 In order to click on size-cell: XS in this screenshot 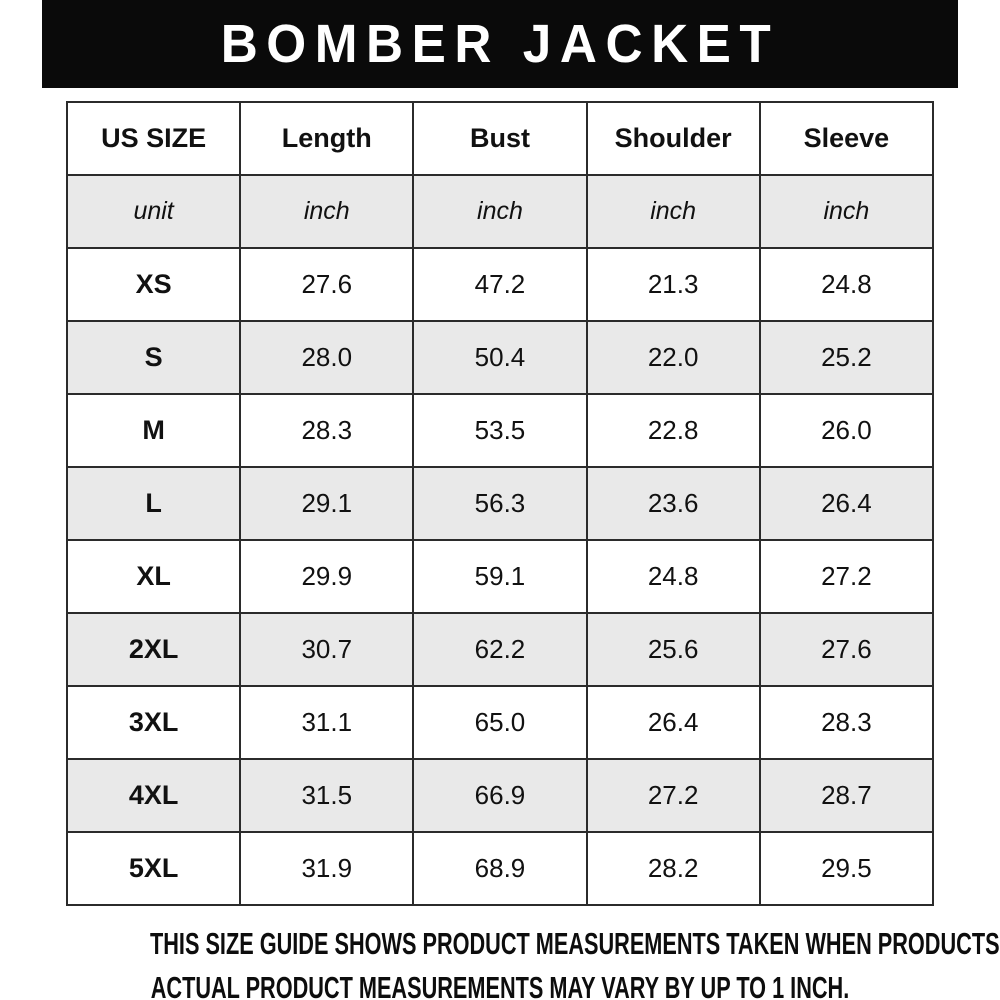, I will do `click(153, 284)`.